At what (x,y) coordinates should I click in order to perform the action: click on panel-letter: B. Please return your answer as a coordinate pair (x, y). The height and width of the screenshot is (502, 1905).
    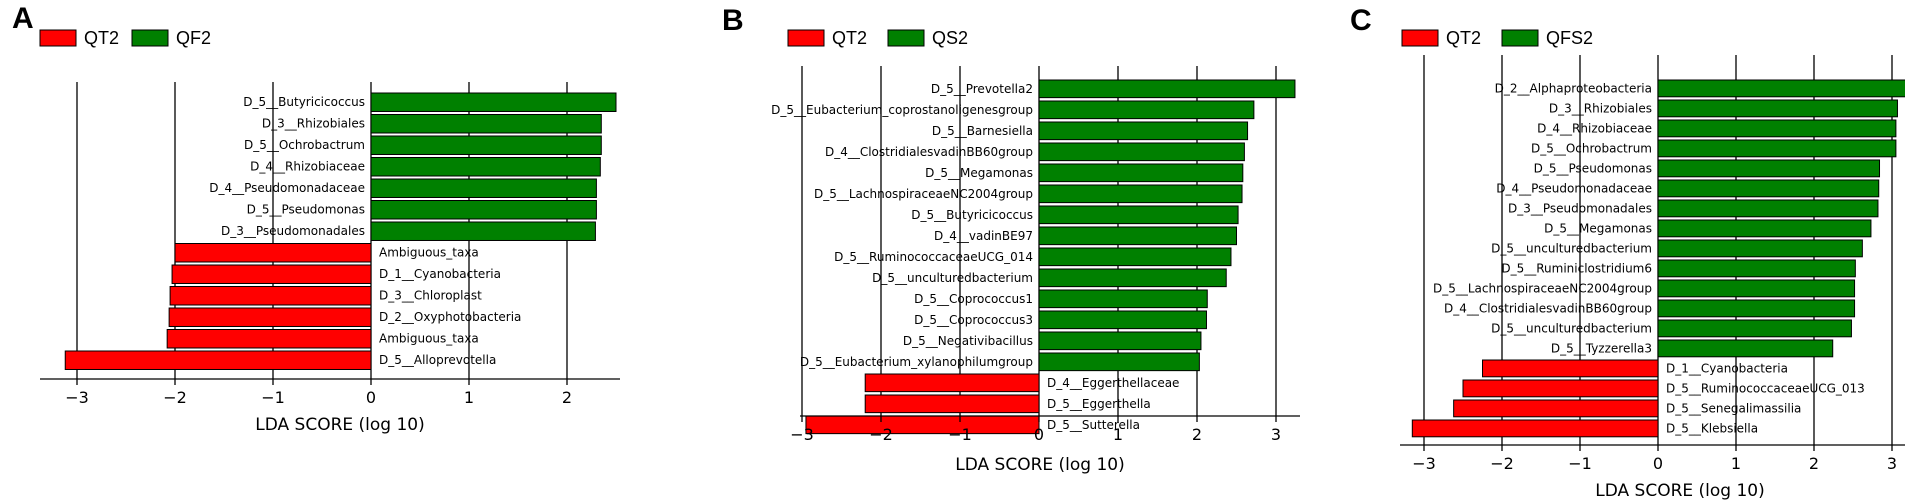
    Looking at the image, I should click on (733, 20).